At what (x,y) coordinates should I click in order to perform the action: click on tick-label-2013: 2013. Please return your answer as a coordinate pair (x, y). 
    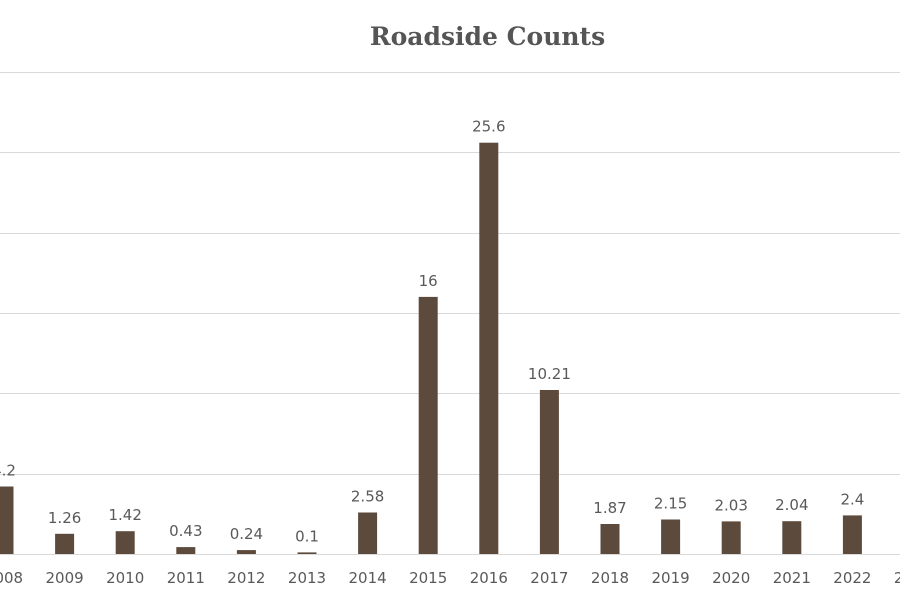
    Looking at the image, I should click on (307, 578).